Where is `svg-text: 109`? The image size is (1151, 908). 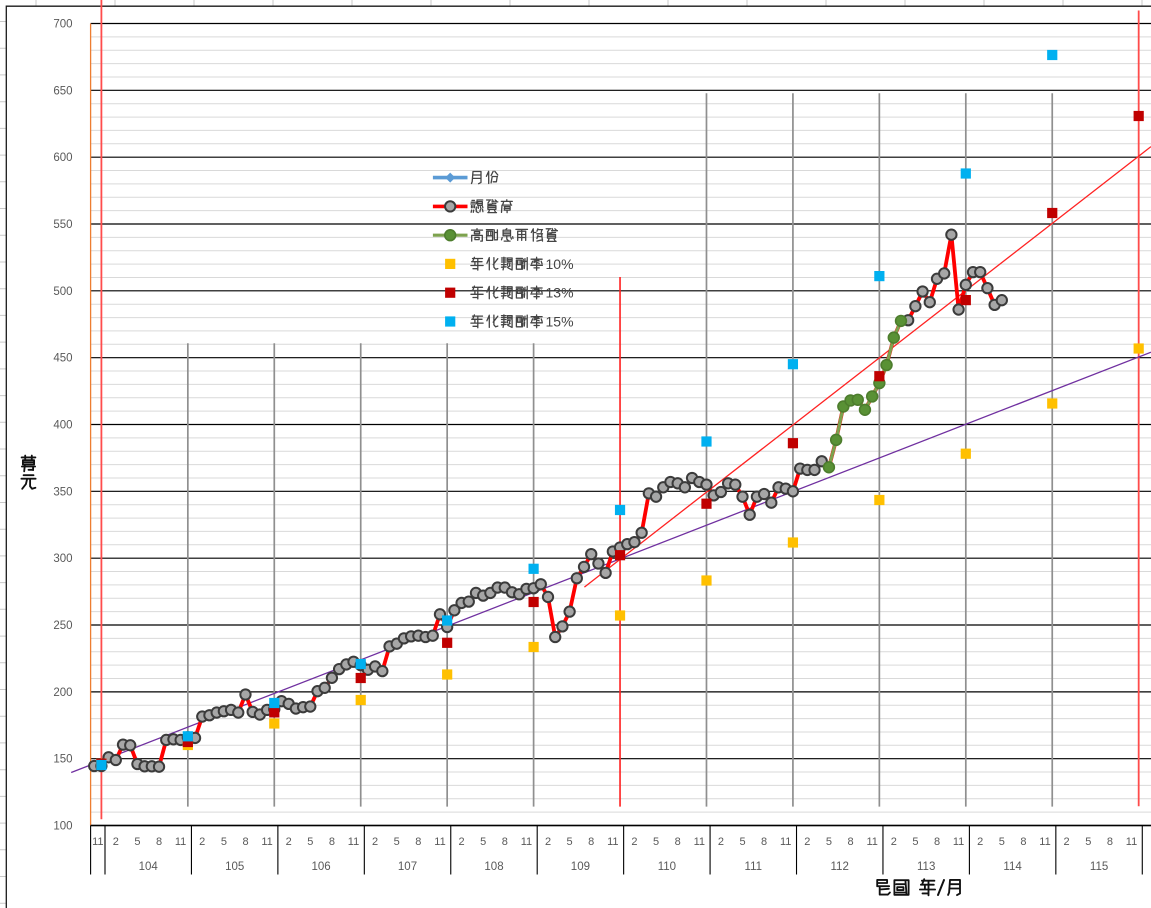 svg-text: 109 is located at coordinates (580, 867).